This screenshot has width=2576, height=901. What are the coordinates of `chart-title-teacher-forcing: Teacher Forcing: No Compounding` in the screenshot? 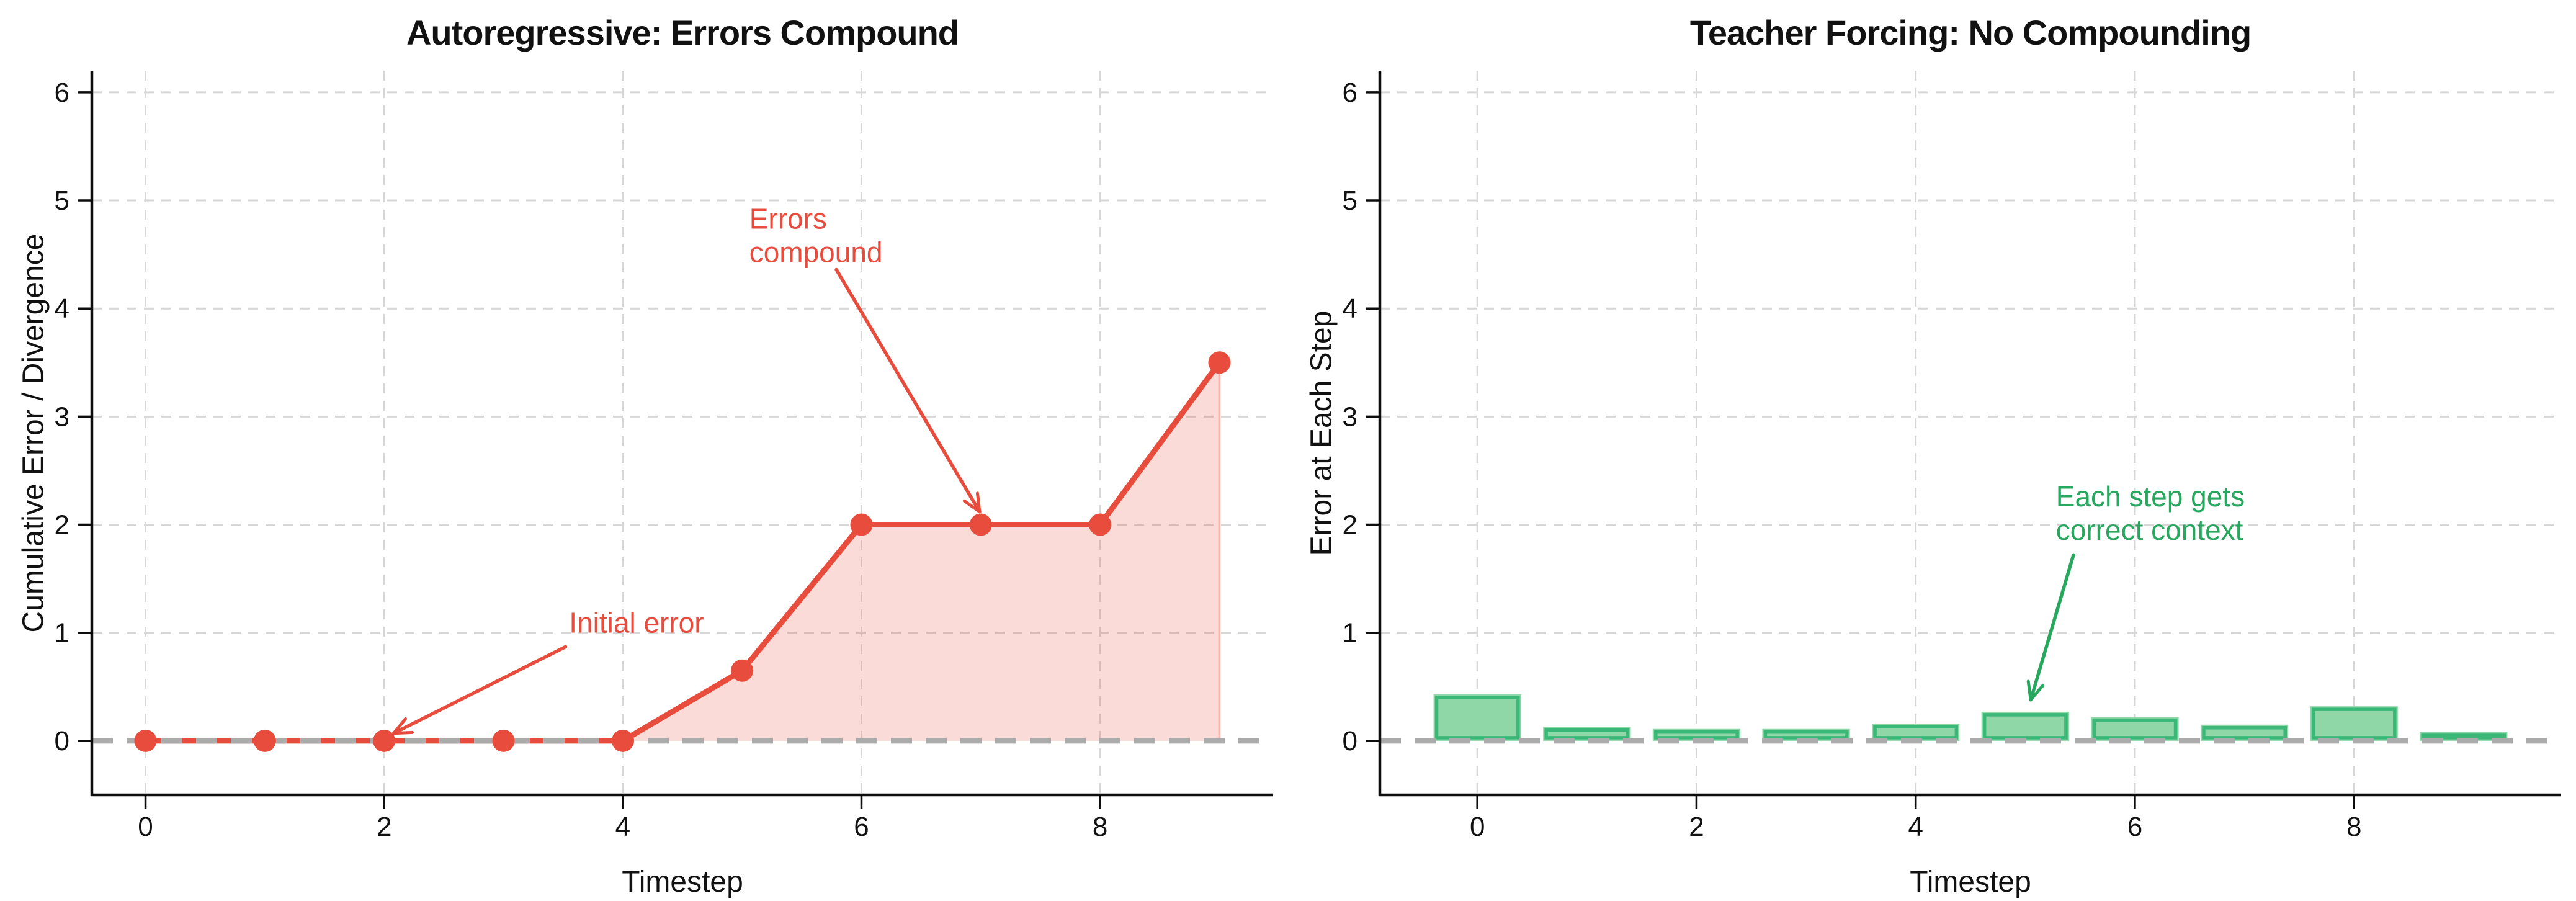 It's located at (1970, 32).